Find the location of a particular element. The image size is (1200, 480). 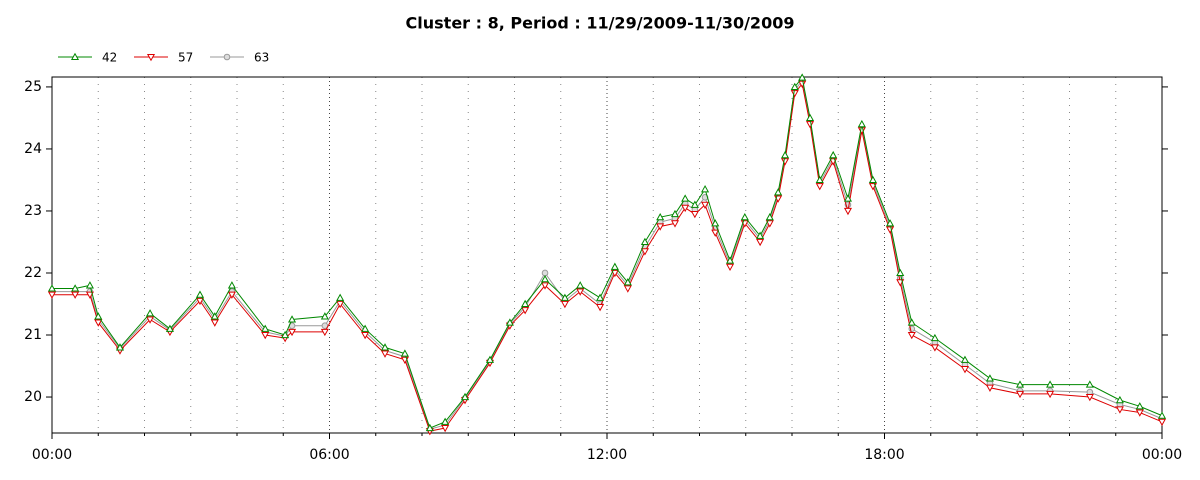

x-tick-label: 00:00 is located at coordinates (52, 455).